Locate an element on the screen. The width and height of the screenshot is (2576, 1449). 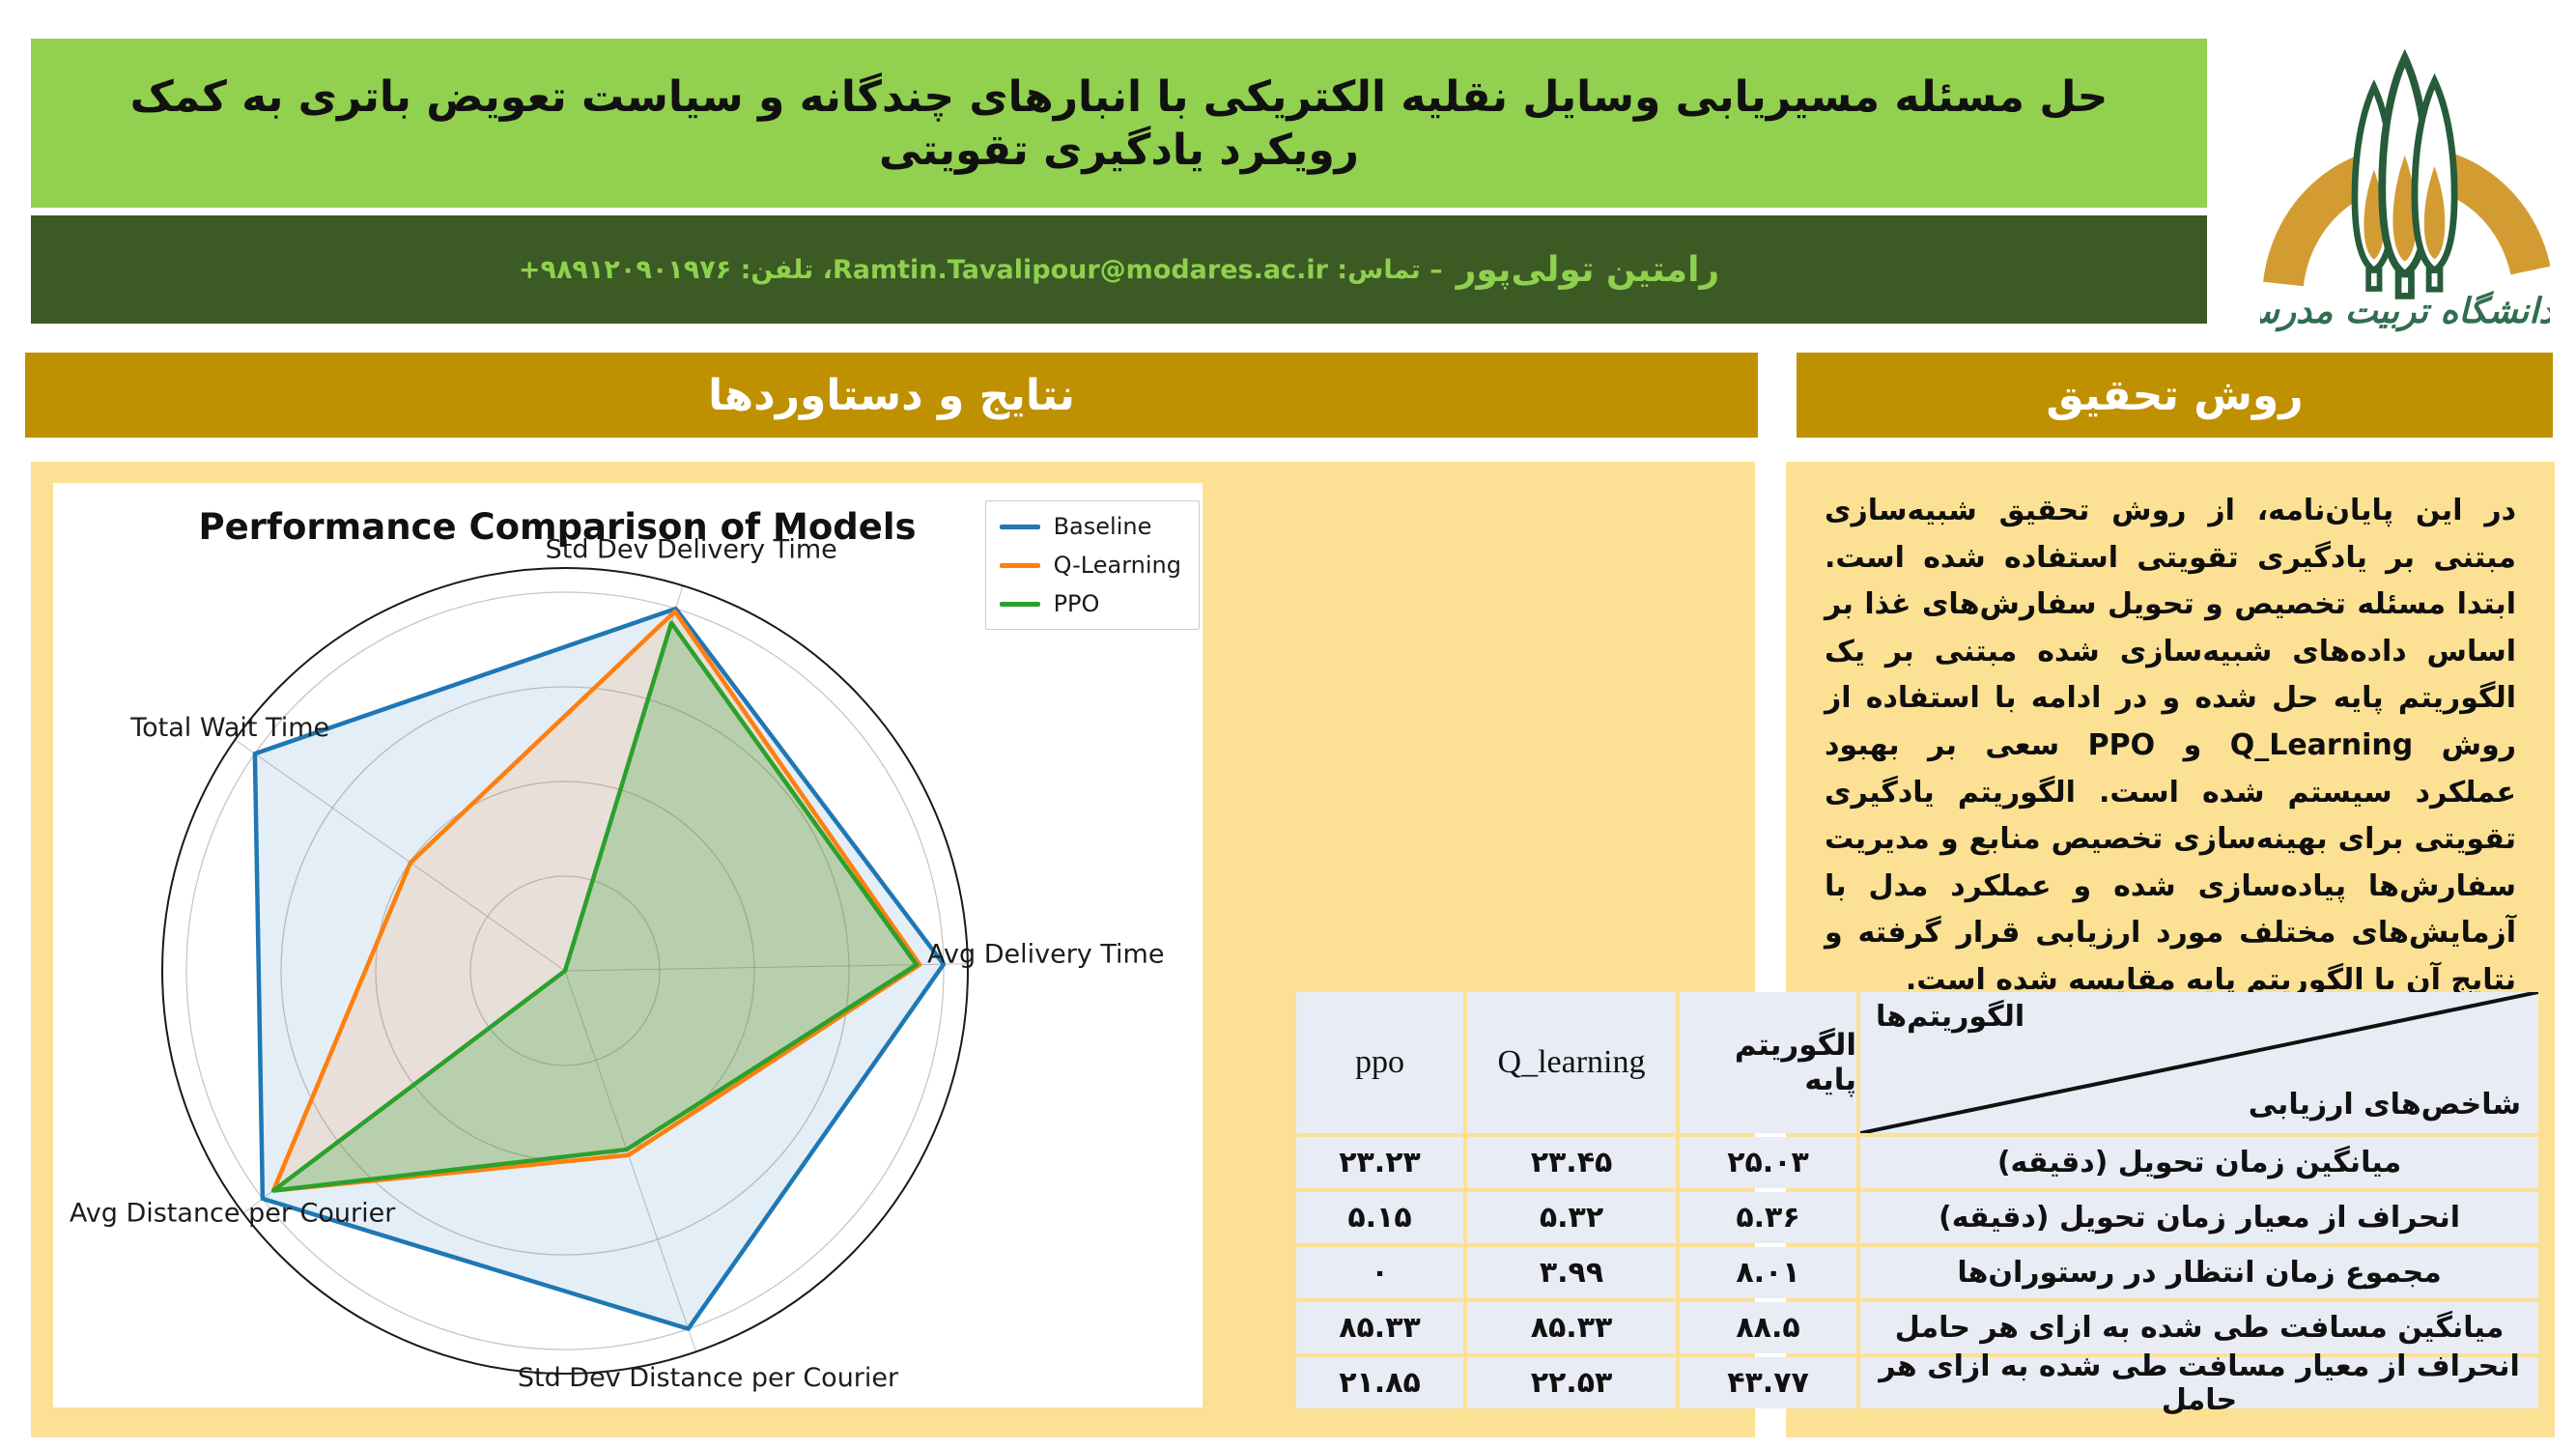
table-row-label: مجموع زمان انتظار در رستوران‌ها is located at coordinates (2199, 1272).